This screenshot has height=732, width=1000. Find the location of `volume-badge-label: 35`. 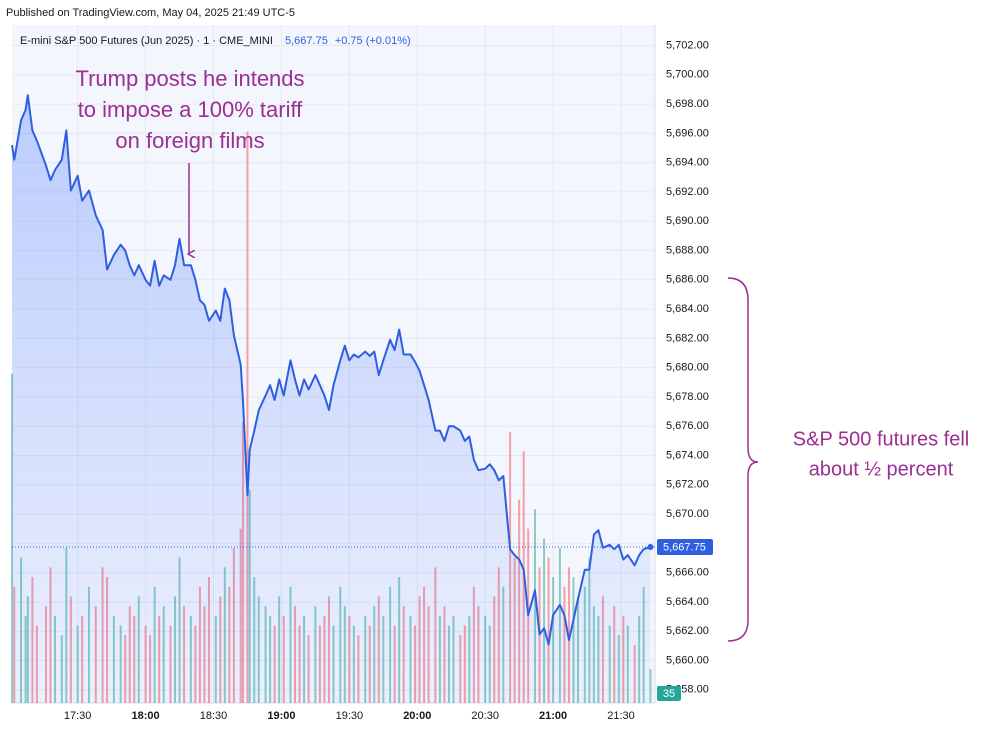

volume-badge-label: 35 is located at coordinates (669, 694).